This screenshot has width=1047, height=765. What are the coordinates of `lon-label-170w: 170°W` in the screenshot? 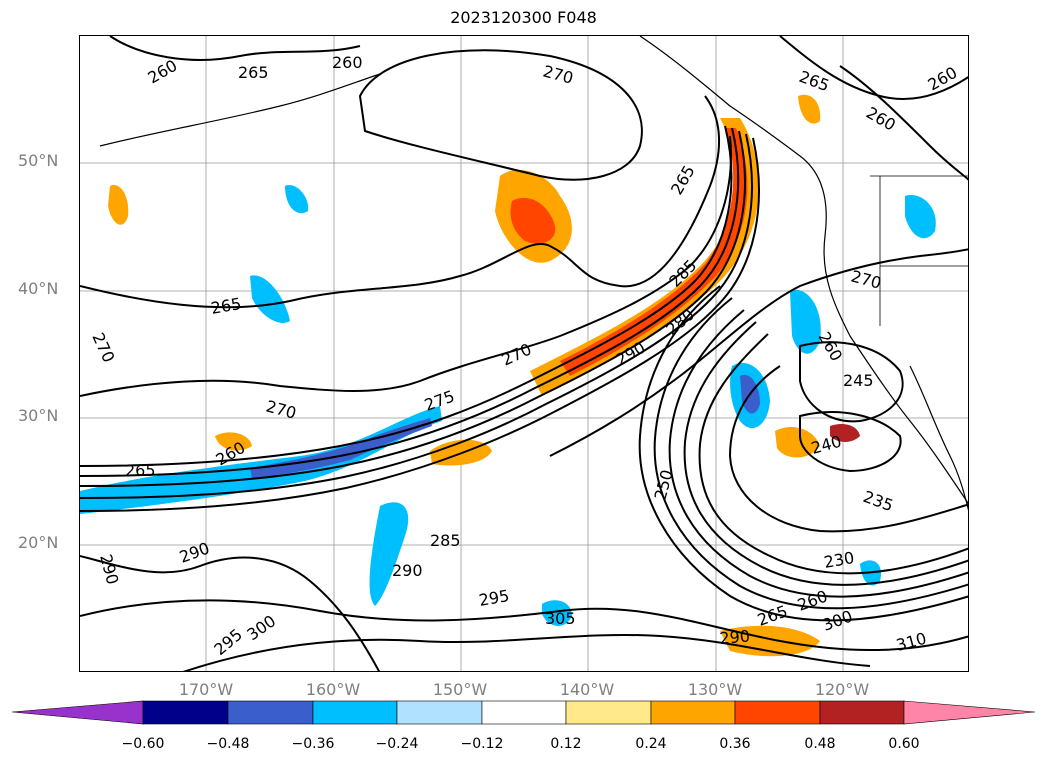 It's located at (206, 689).